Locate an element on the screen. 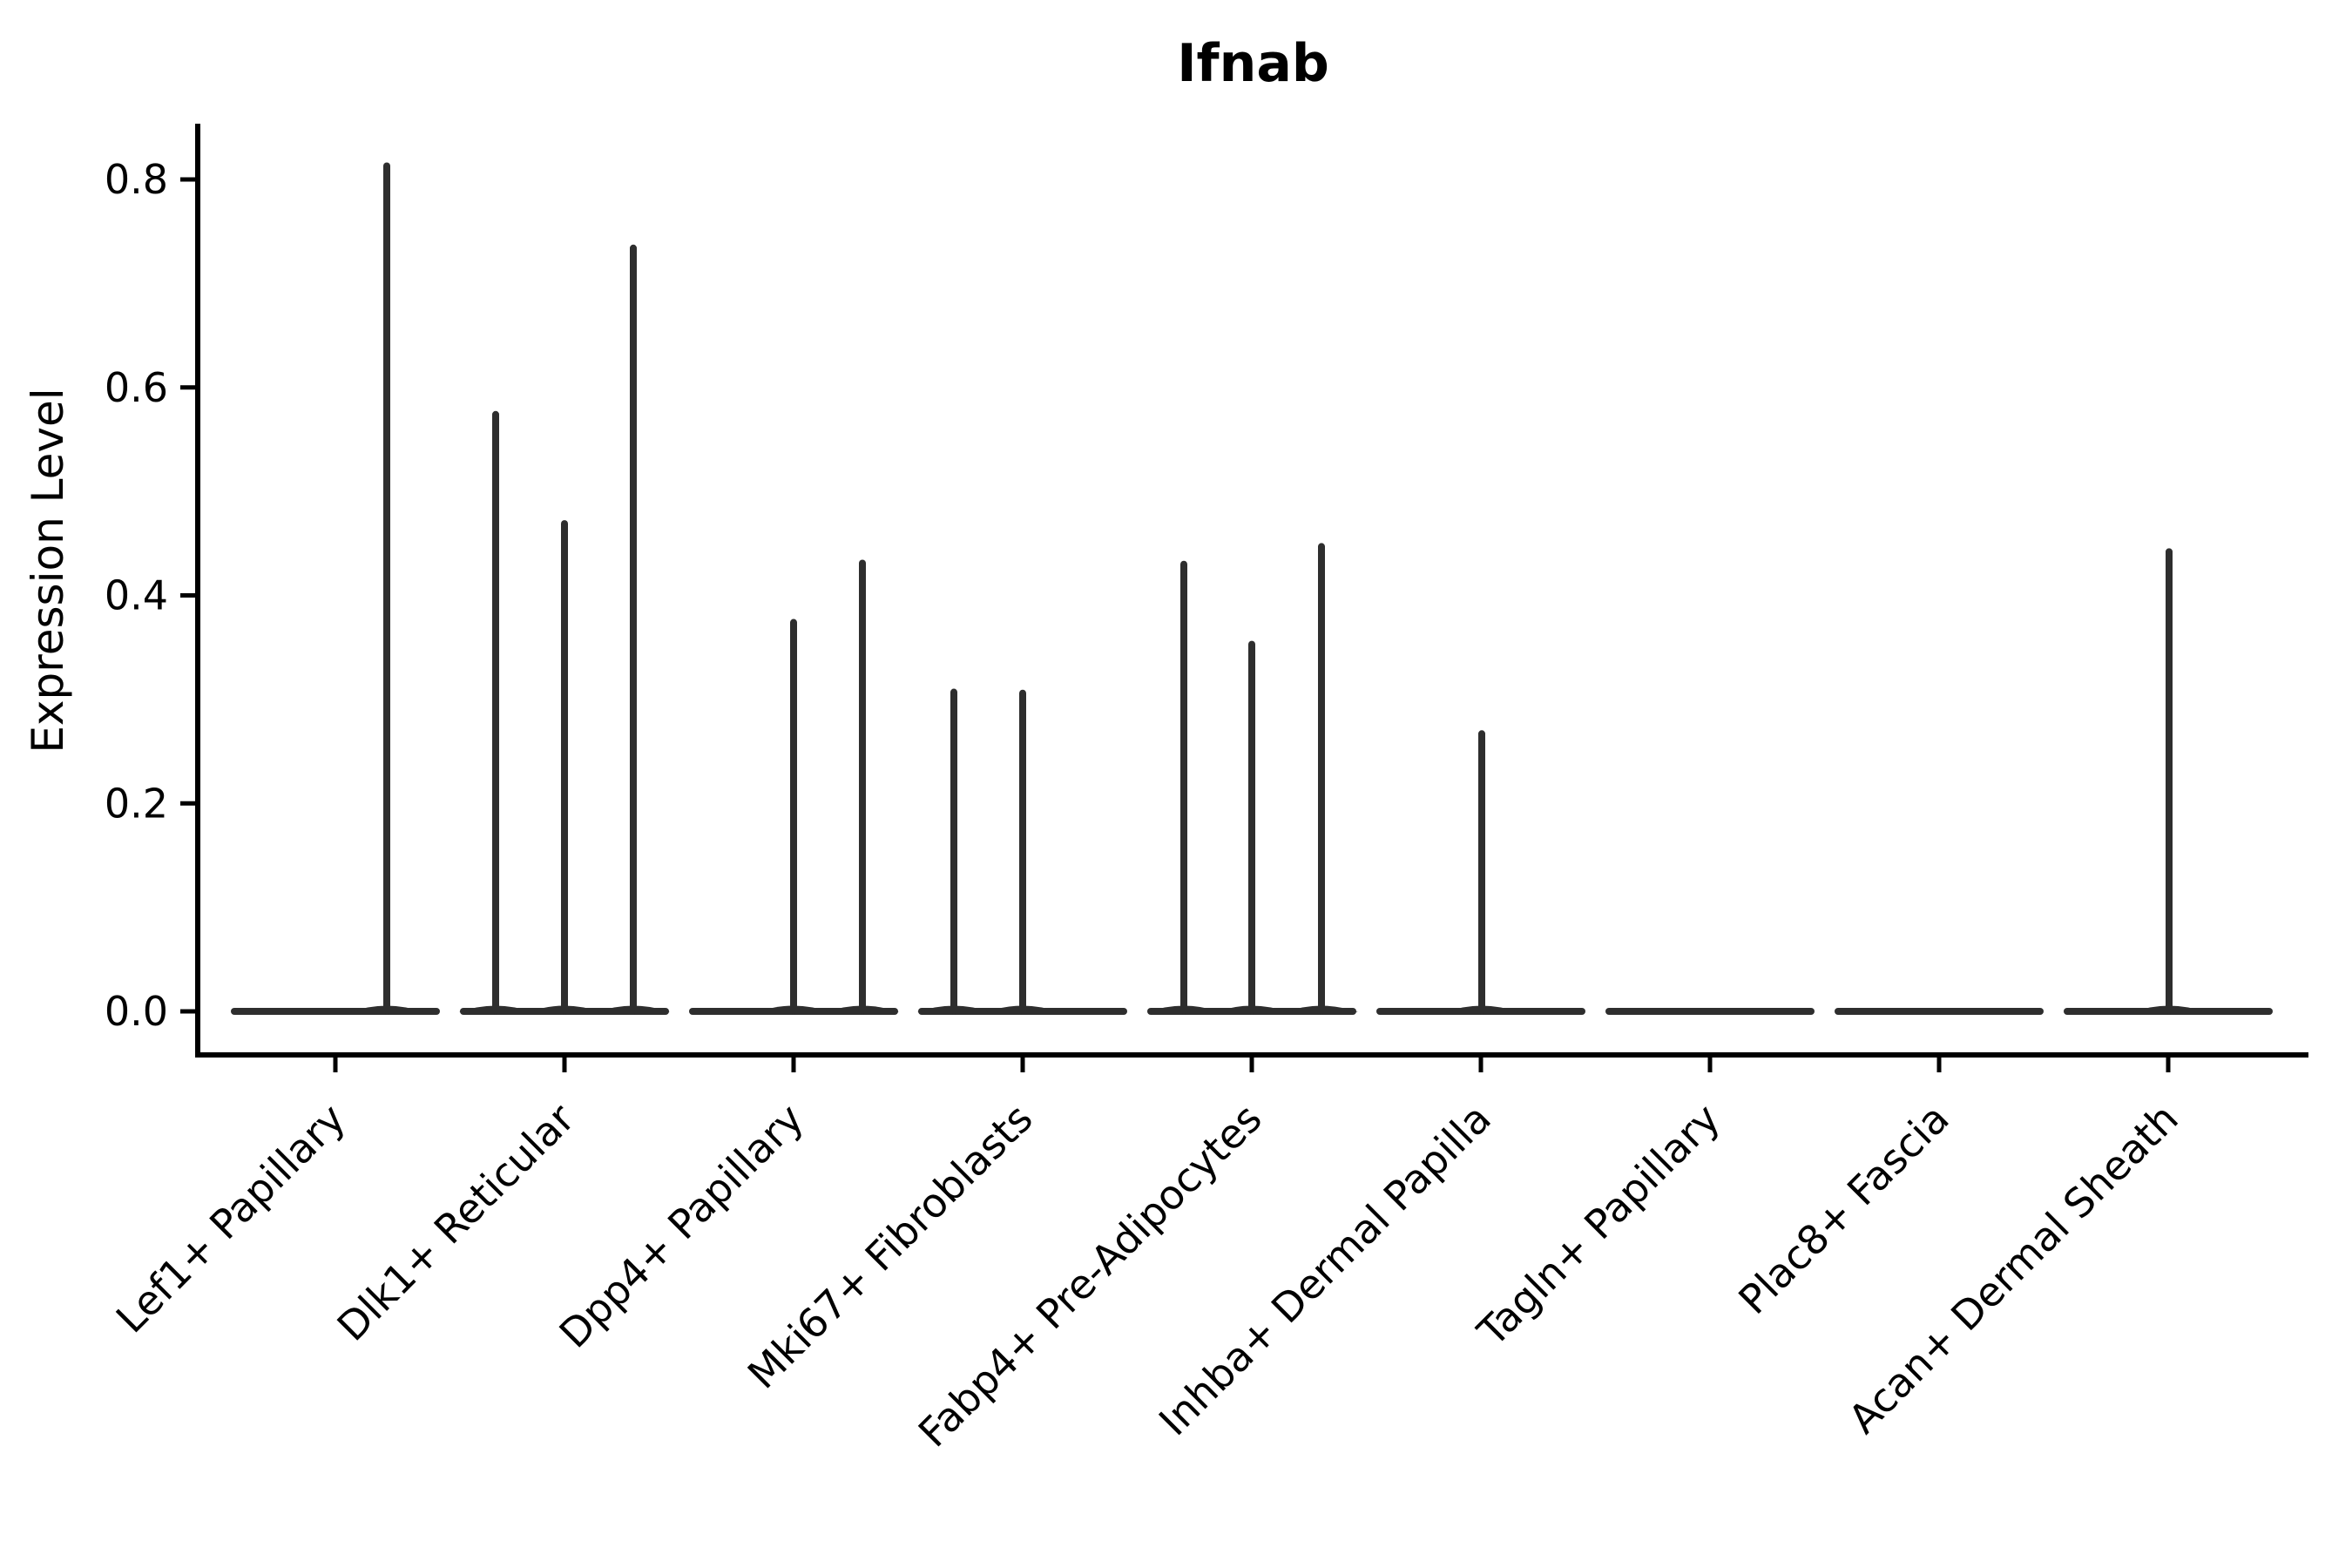  y-tick-label: 0.2 is located at coordinates (136, 803).